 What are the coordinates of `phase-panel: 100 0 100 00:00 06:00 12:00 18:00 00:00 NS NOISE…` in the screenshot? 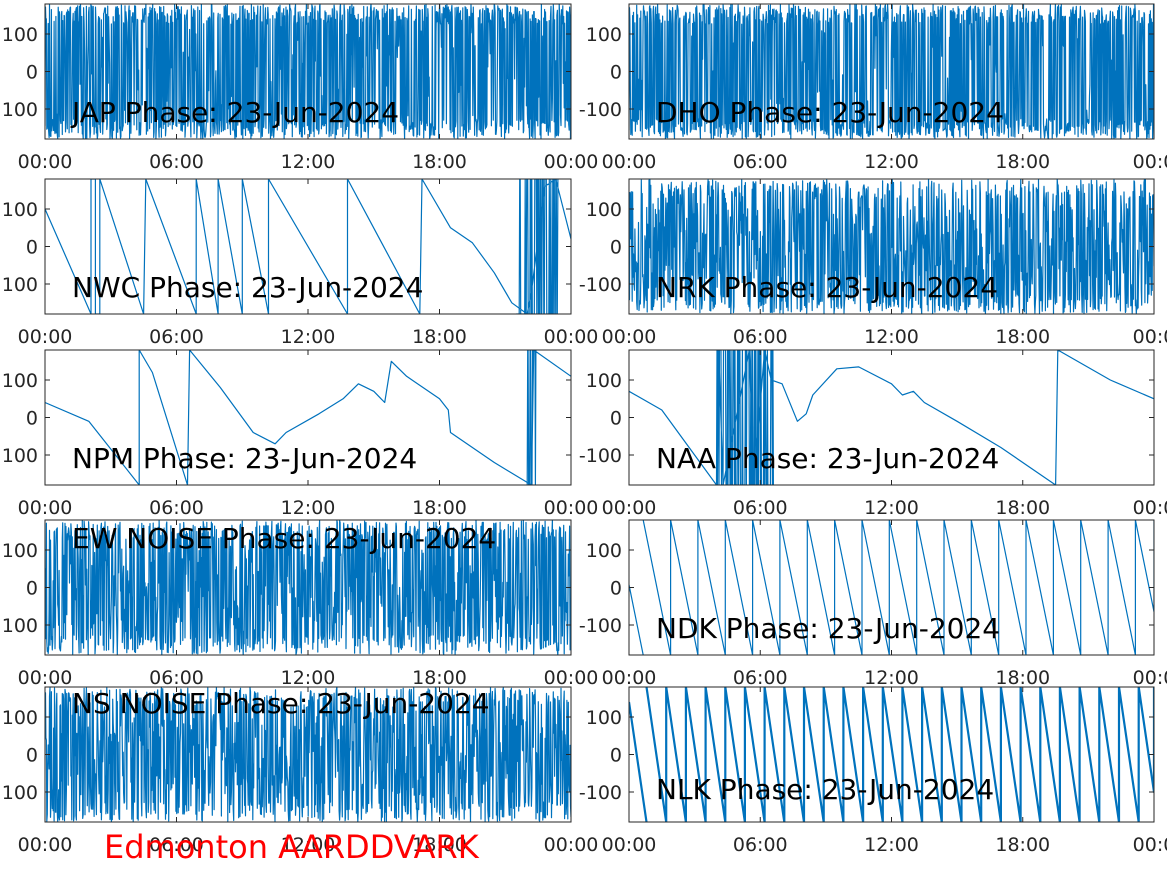 It's located at (300, 771).